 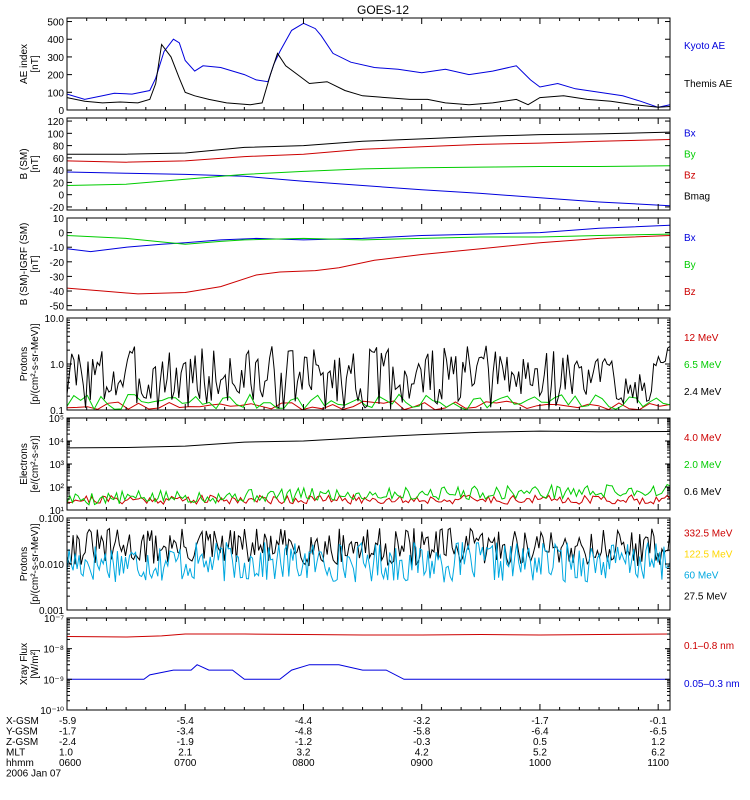 I want to click on ephemeris-value: -0.1, so click(x=659, y=721).